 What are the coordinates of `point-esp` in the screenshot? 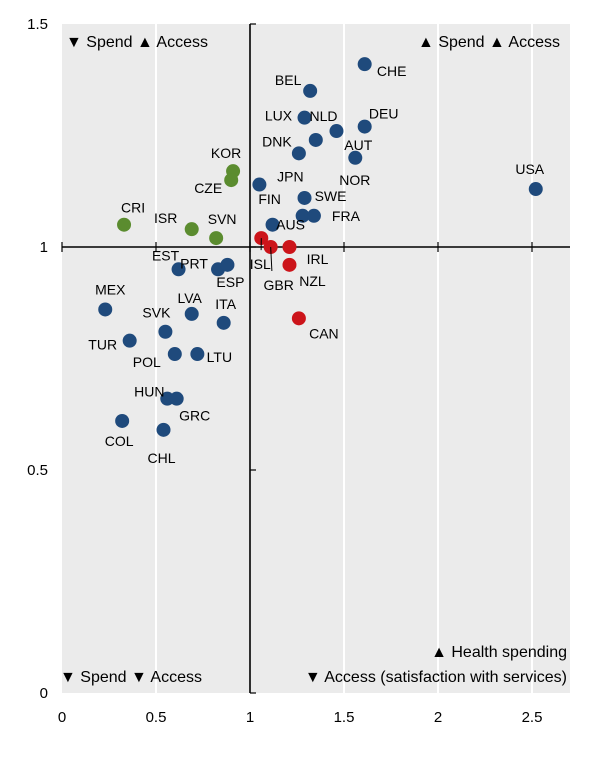 It's located at (227, 265).